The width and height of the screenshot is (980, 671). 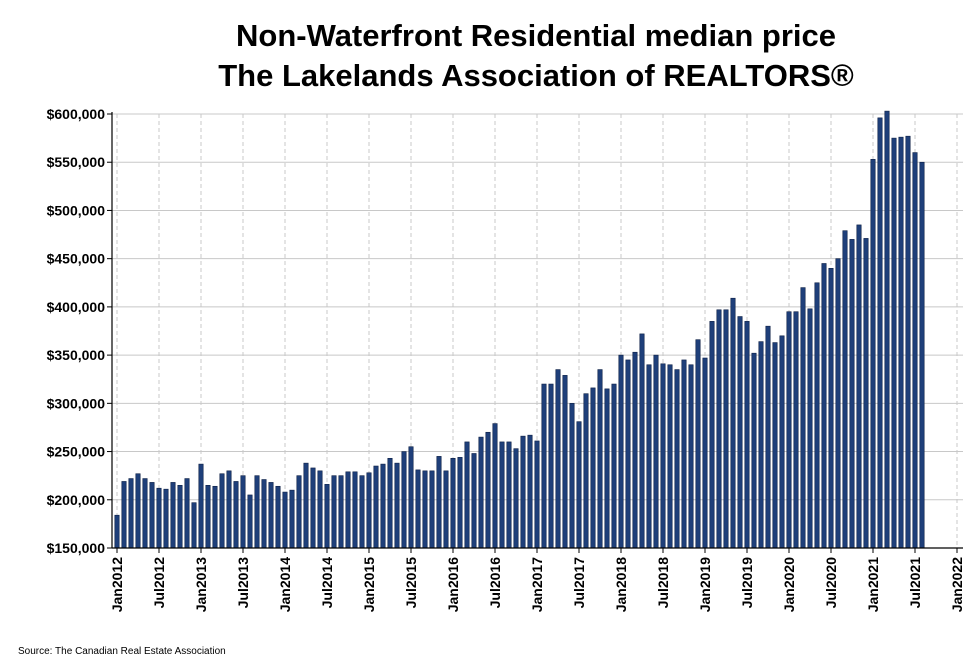 What do you see at coordinates (495, 583) in the screenshot?
I see `x-tick-label: Jul2016` at bounding box center [495, 583].